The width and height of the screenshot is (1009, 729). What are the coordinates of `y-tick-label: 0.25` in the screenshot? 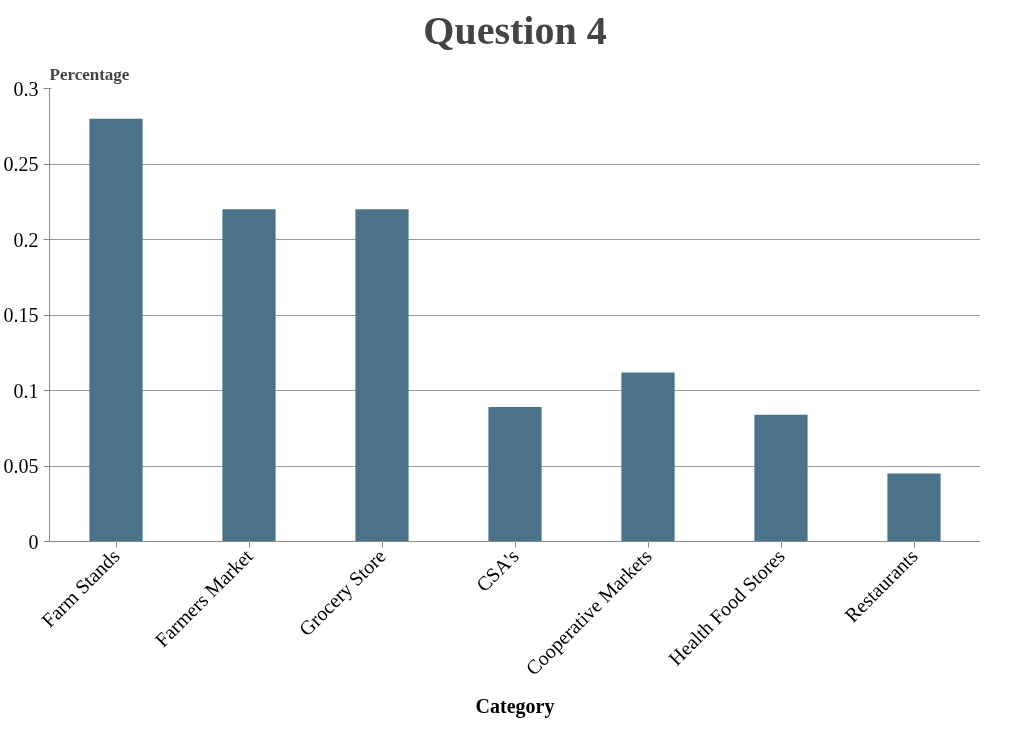 It's located at (21, 164).